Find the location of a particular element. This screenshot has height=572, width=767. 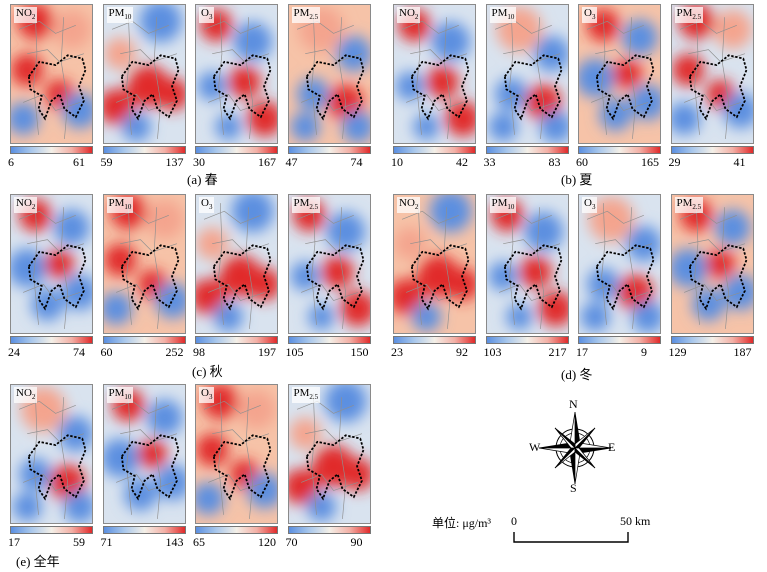

scale-min-value: 105 is located at coordinates (294, 352).